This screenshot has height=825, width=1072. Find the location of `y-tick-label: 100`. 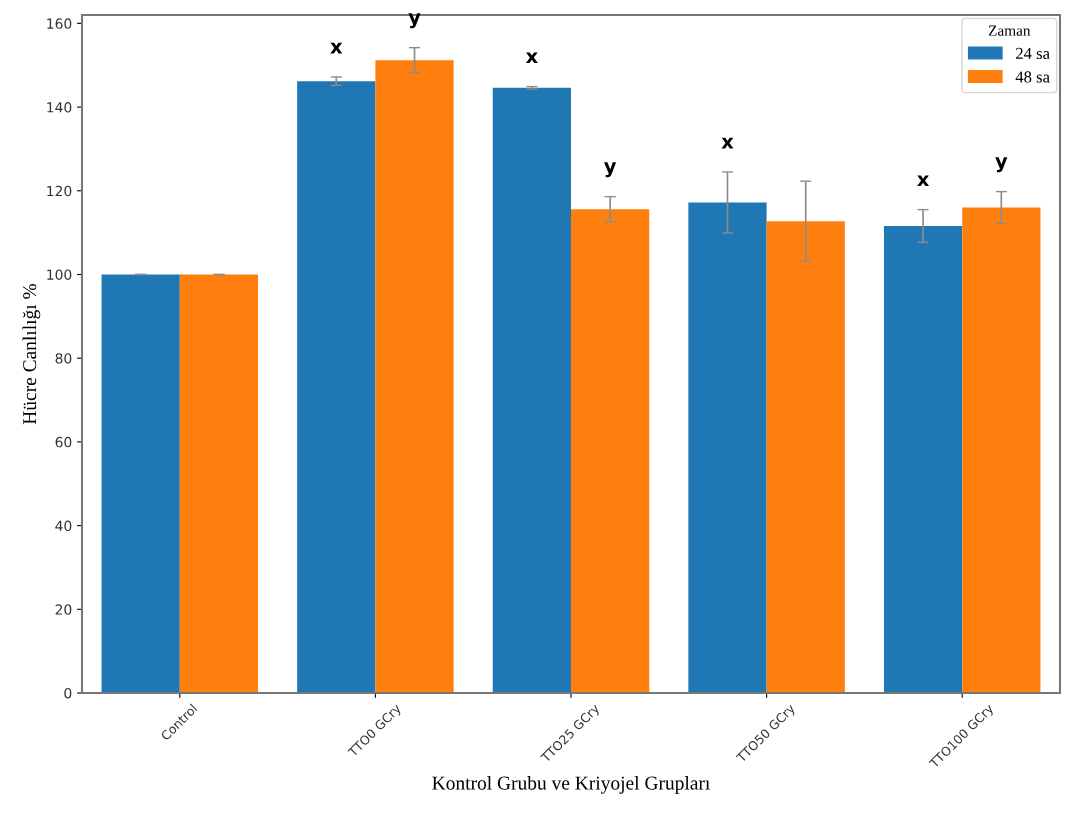

y-tick-label: 100 is located at coordinates (59, 274).